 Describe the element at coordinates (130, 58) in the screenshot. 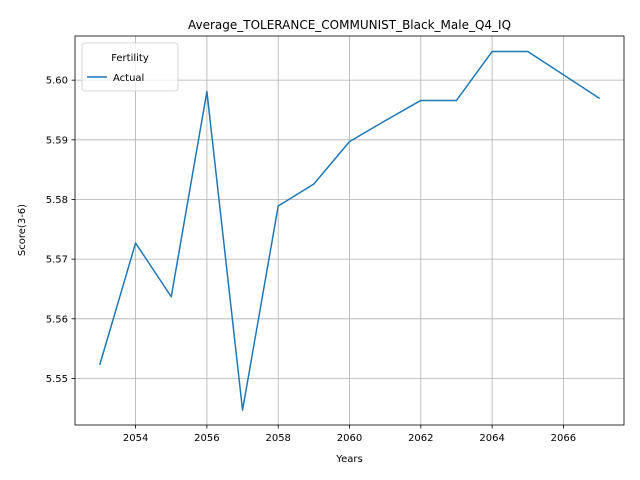

I see `legend-title: Fertility` at that location.